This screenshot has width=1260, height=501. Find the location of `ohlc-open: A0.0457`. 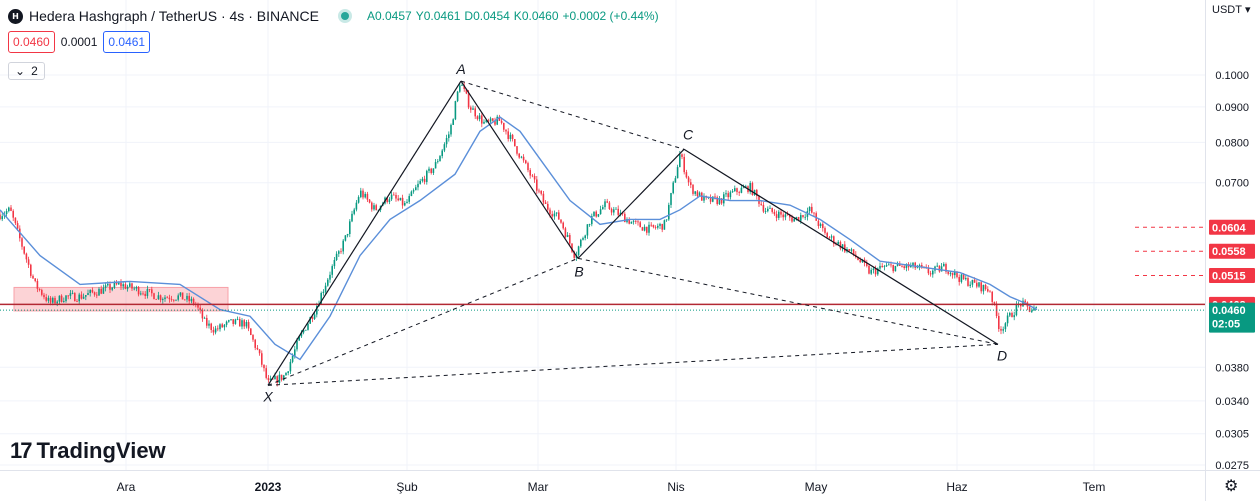

ohlc-open: A0.0457 is located at coordinates (389, 16).